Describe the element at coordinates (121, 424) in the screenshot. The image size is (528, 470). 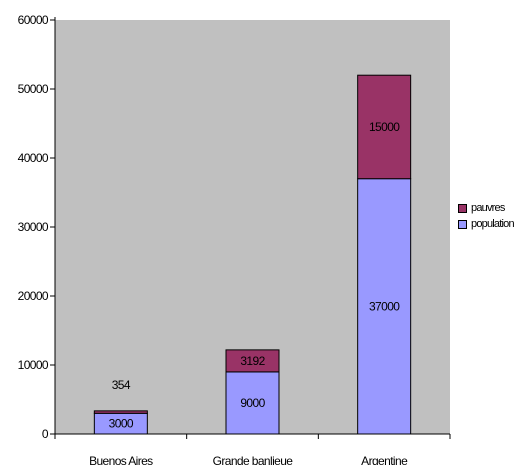
I see `data-label-population-0: 3000` at that location.